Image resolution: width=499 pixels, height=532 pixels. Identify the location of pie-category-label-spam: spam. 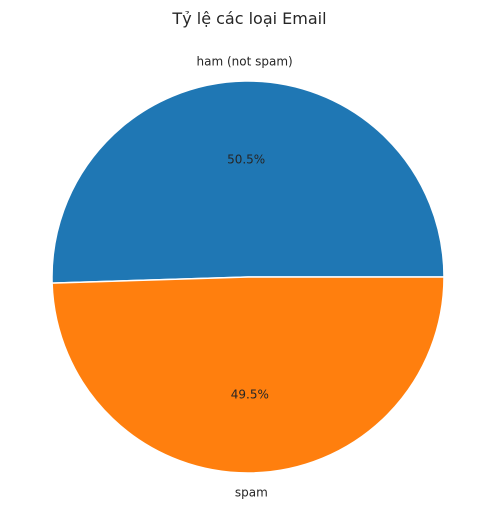
(251, 493).